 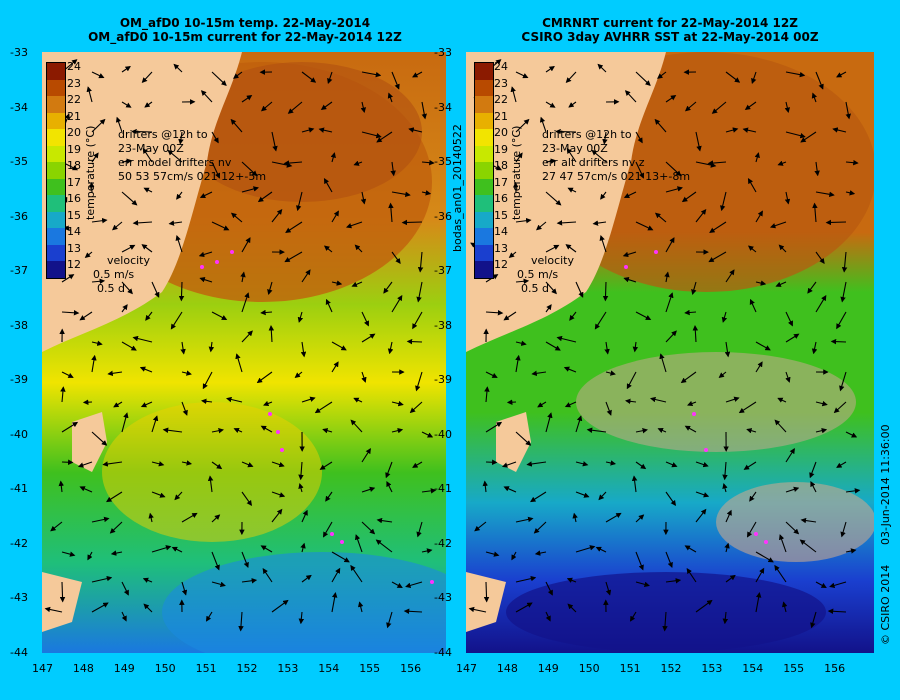 I want to click on colorbar-tick-label: 15, so click(x=74, y=215).